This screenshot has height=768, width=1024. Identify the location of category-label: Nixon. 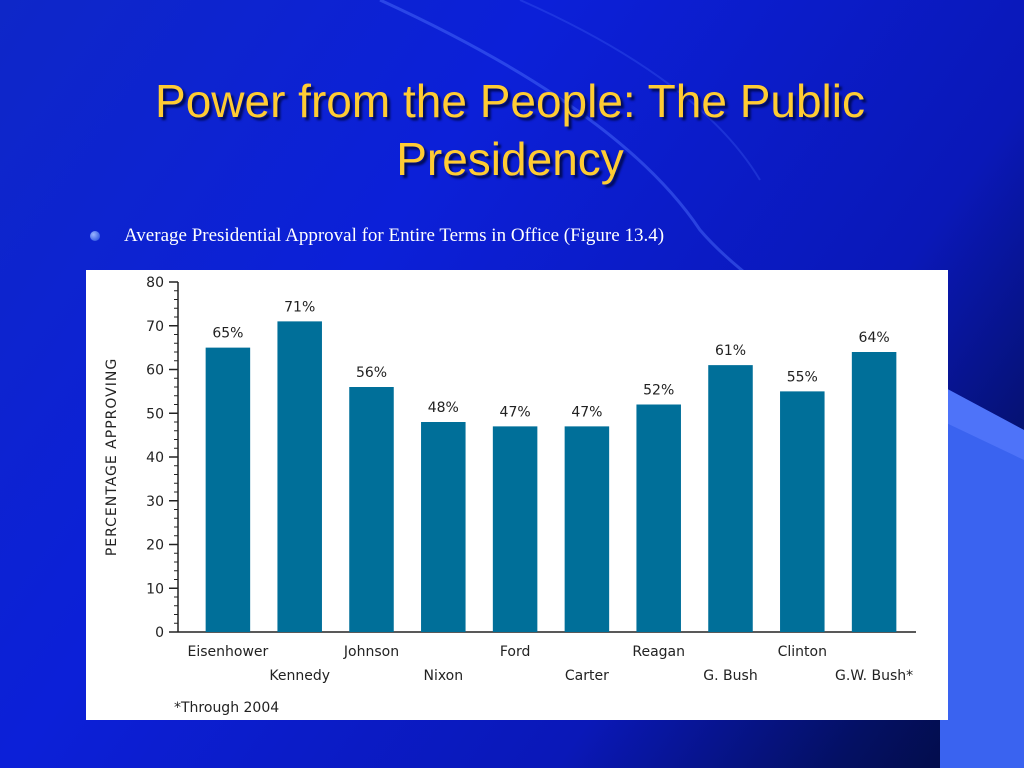
(443, 676).